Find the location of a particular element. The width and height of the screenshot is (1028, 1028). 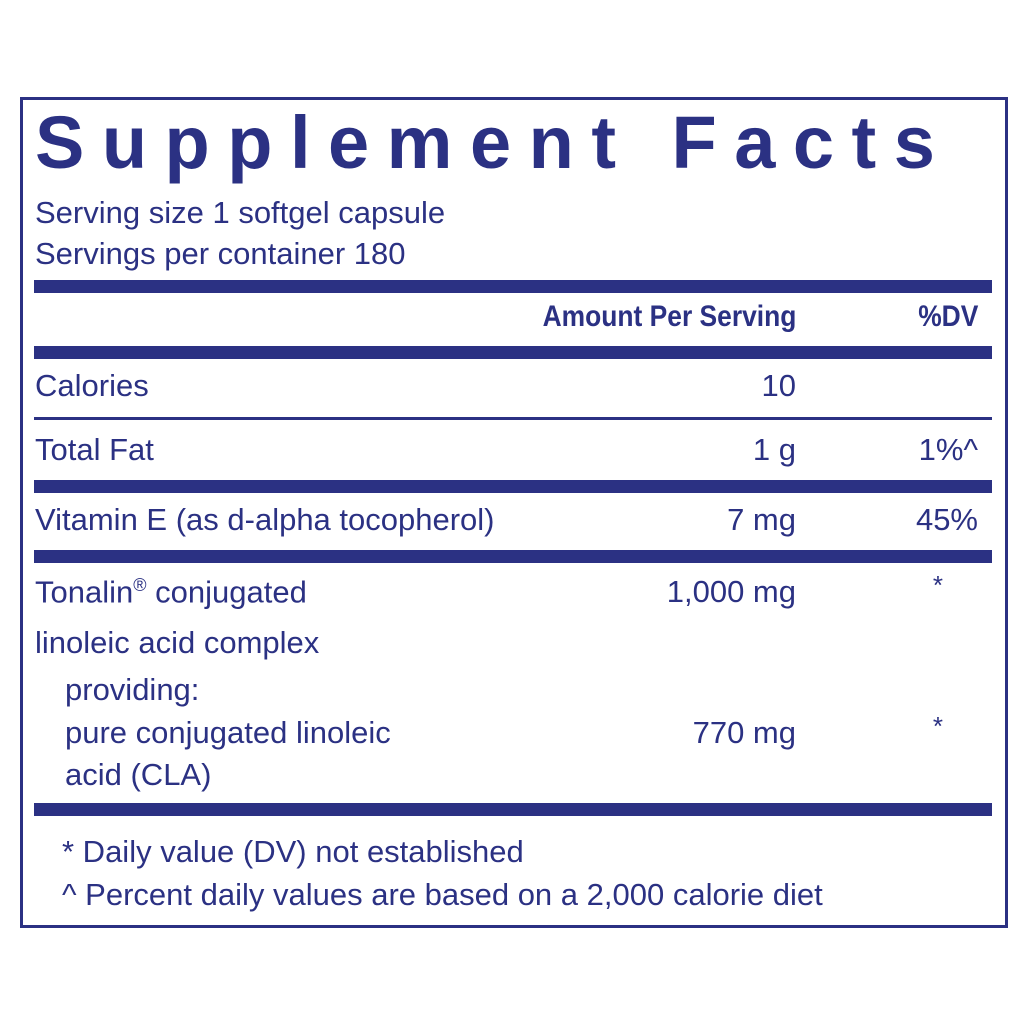

nutrient-name: providing: is located at coordinates (132, 689).